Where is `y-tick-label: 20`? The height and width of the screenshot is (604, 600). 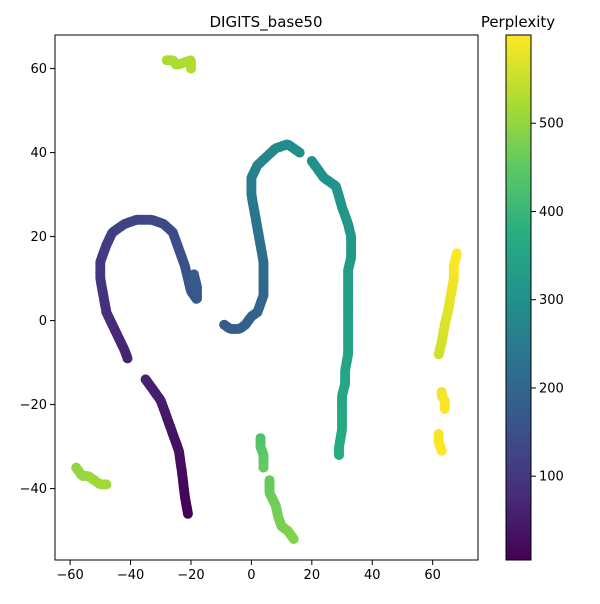
y-tick-label: 20 is located at coordinates (38, 237).